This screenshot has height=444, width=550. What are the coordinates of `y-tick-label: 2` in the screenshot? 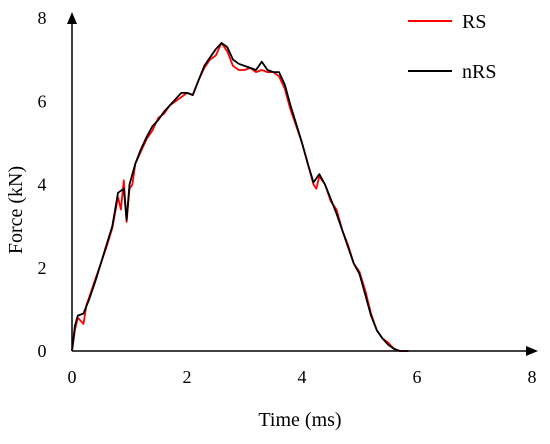 It's located at (42, 268).